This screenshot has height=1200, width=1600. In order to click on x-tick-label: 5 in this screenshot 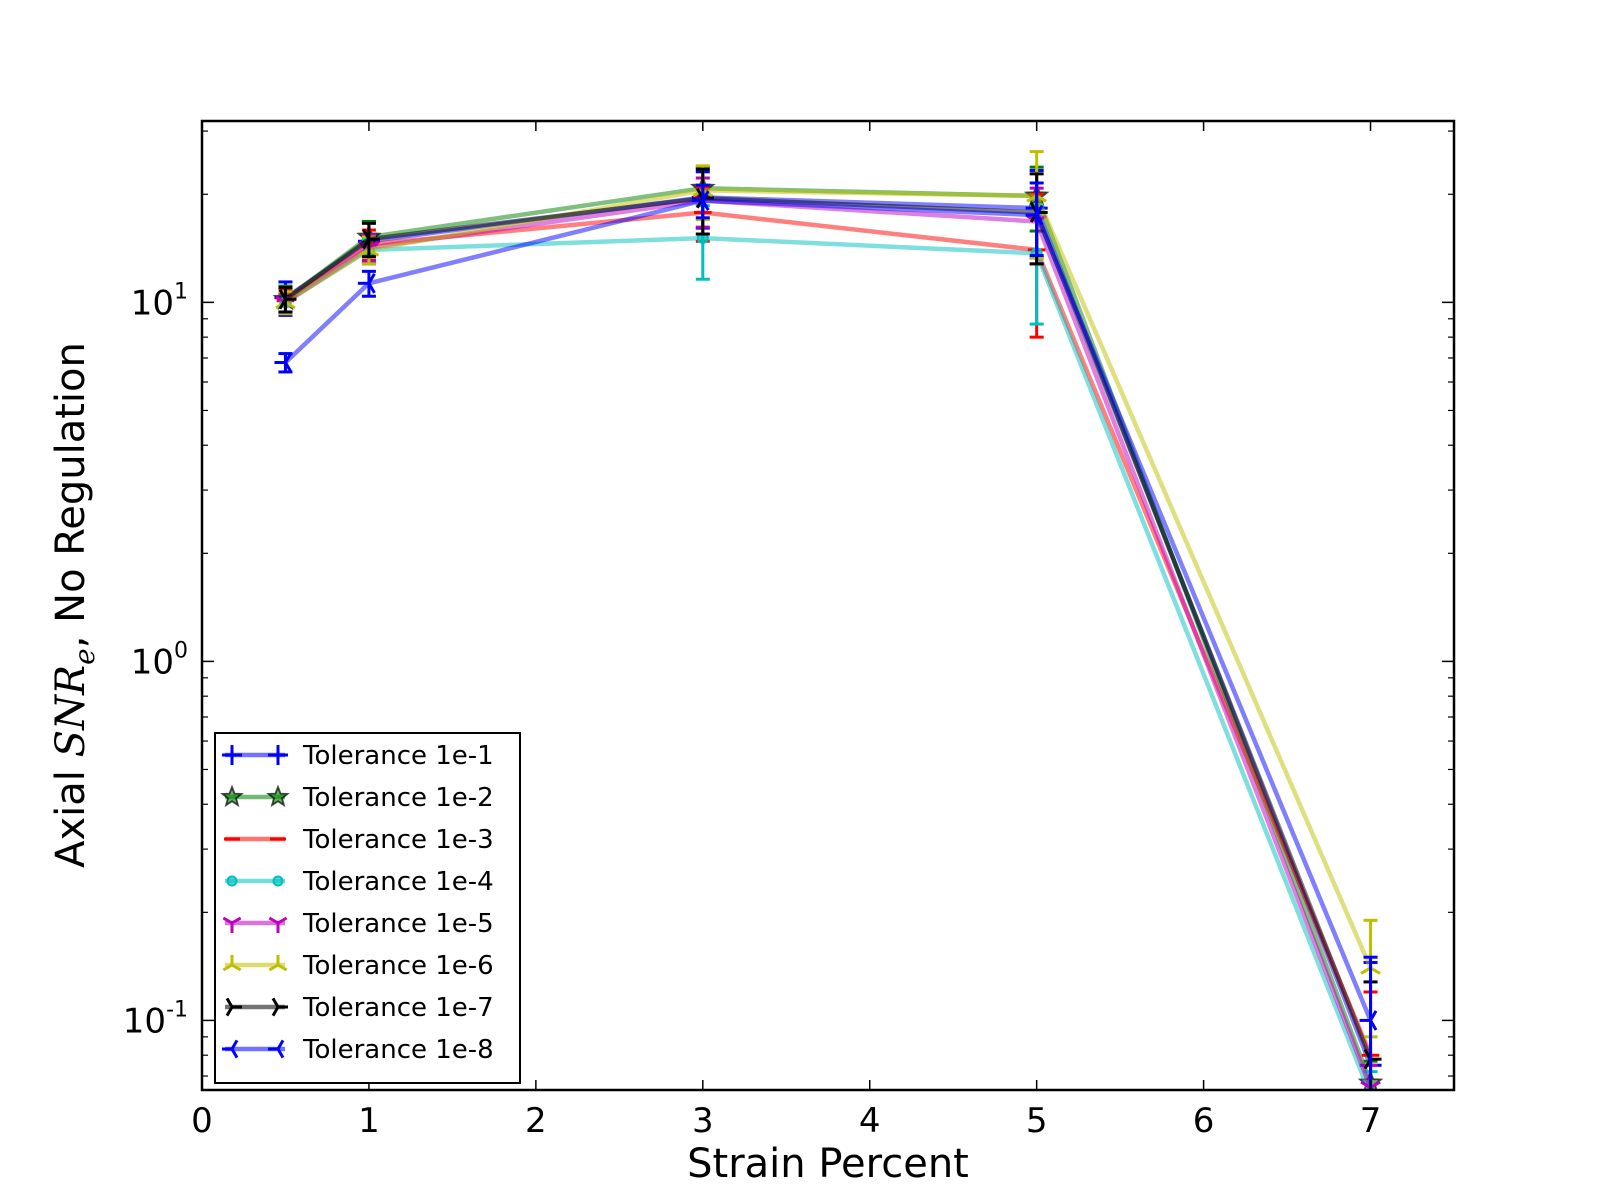, I will do `click(1037, 1121)`.